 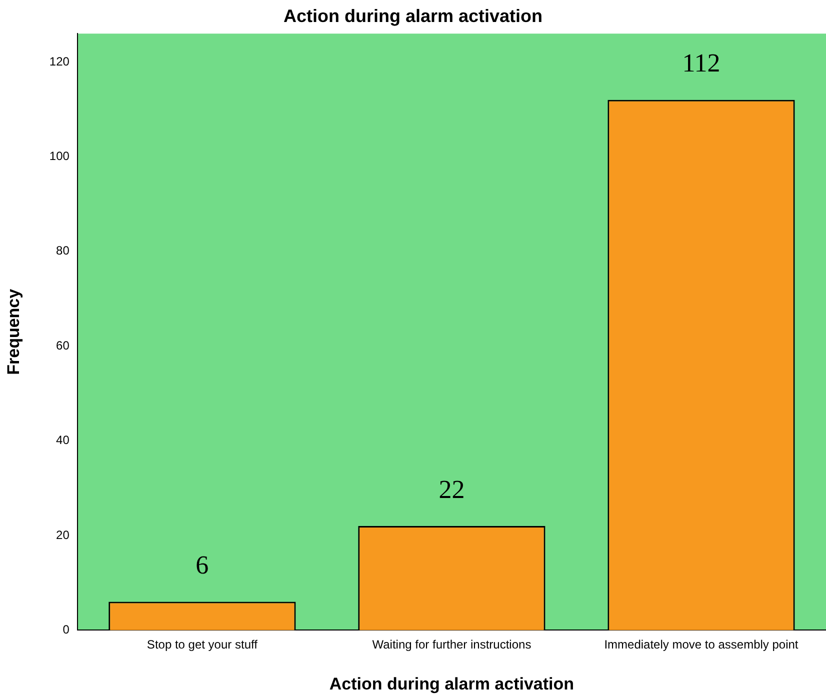 What do you see at coordinates (413, 16) in the screenshot?
I see `chart-title: Action during alarm activation` at bounding box center [413, 16].